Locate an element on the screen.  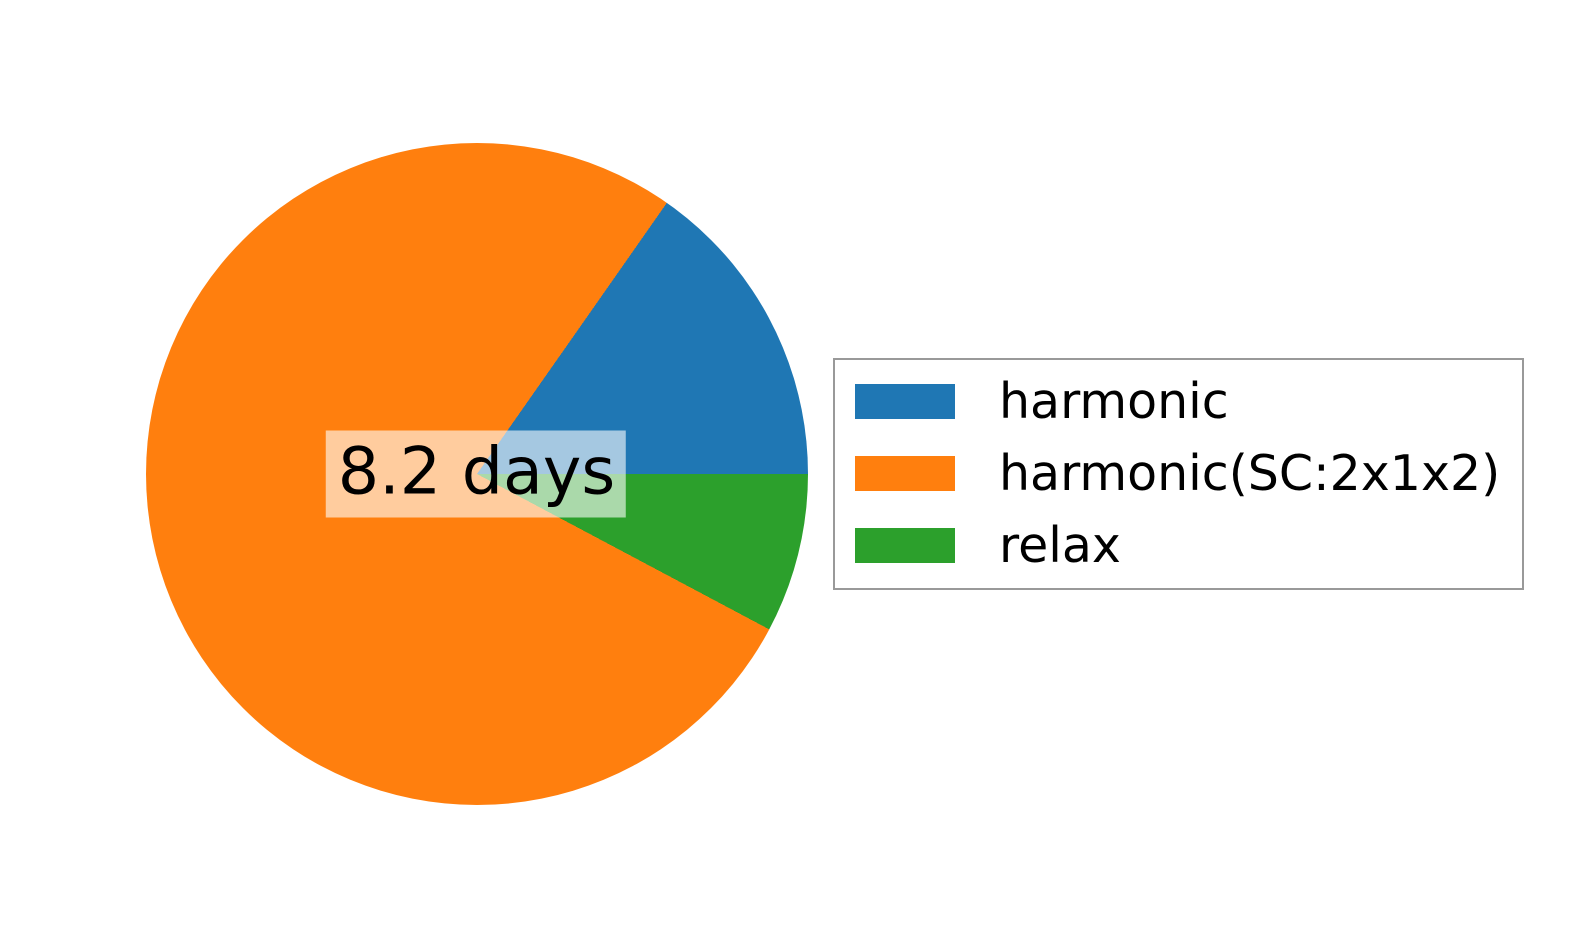
legend-entry-harmonic-sc: harmonic(SC:2x1x2) is located at coordinates (1179, 473).